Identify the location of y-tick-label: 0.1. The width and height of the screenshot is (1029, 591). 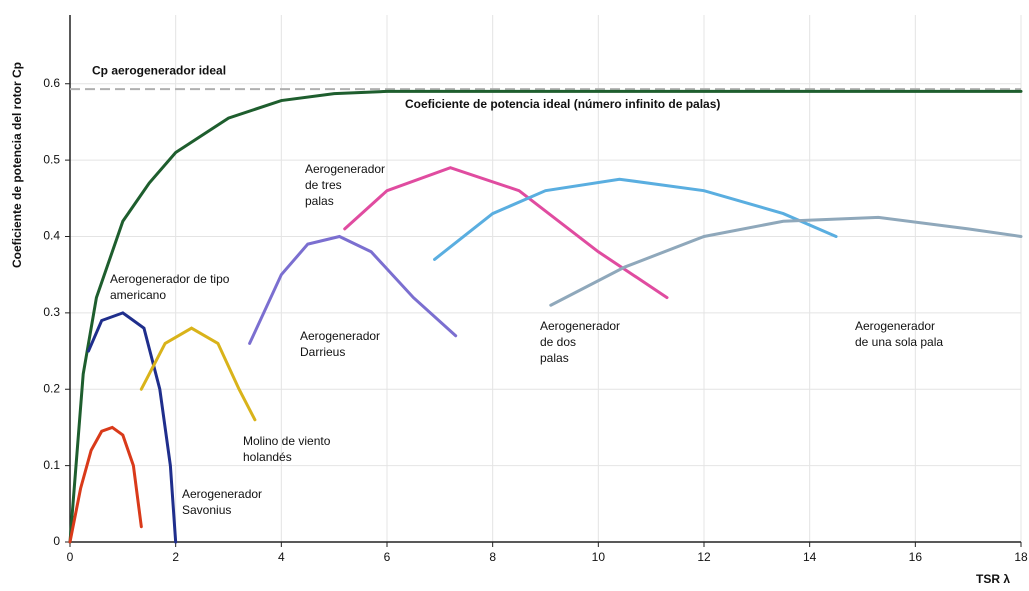
(51, 465).